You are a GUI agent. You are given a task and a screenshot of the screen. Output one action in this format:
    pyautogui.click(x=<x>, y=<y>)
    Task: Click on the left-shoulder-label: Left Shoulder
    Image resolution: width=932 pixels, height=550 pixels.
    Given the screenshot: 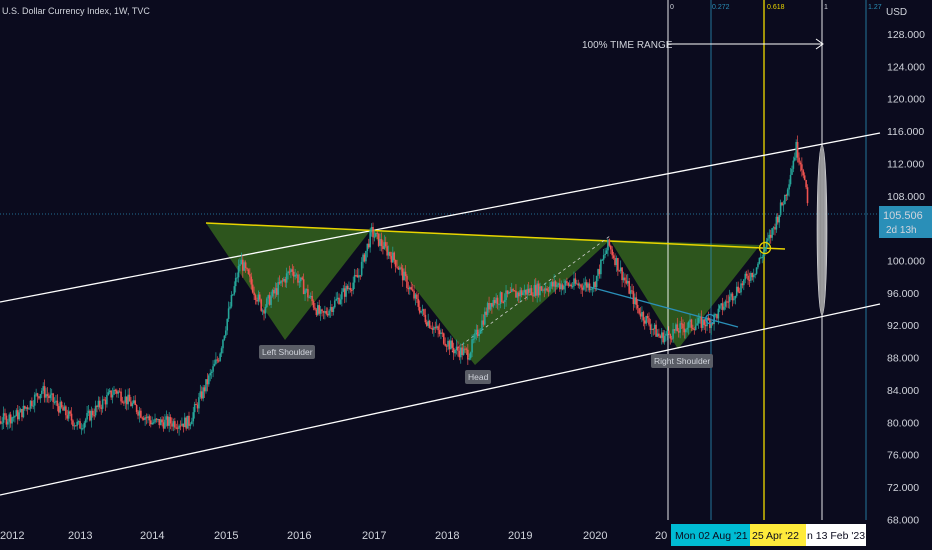 What is the action you would take?
    pyautogui.click(x=287, y=352)
    